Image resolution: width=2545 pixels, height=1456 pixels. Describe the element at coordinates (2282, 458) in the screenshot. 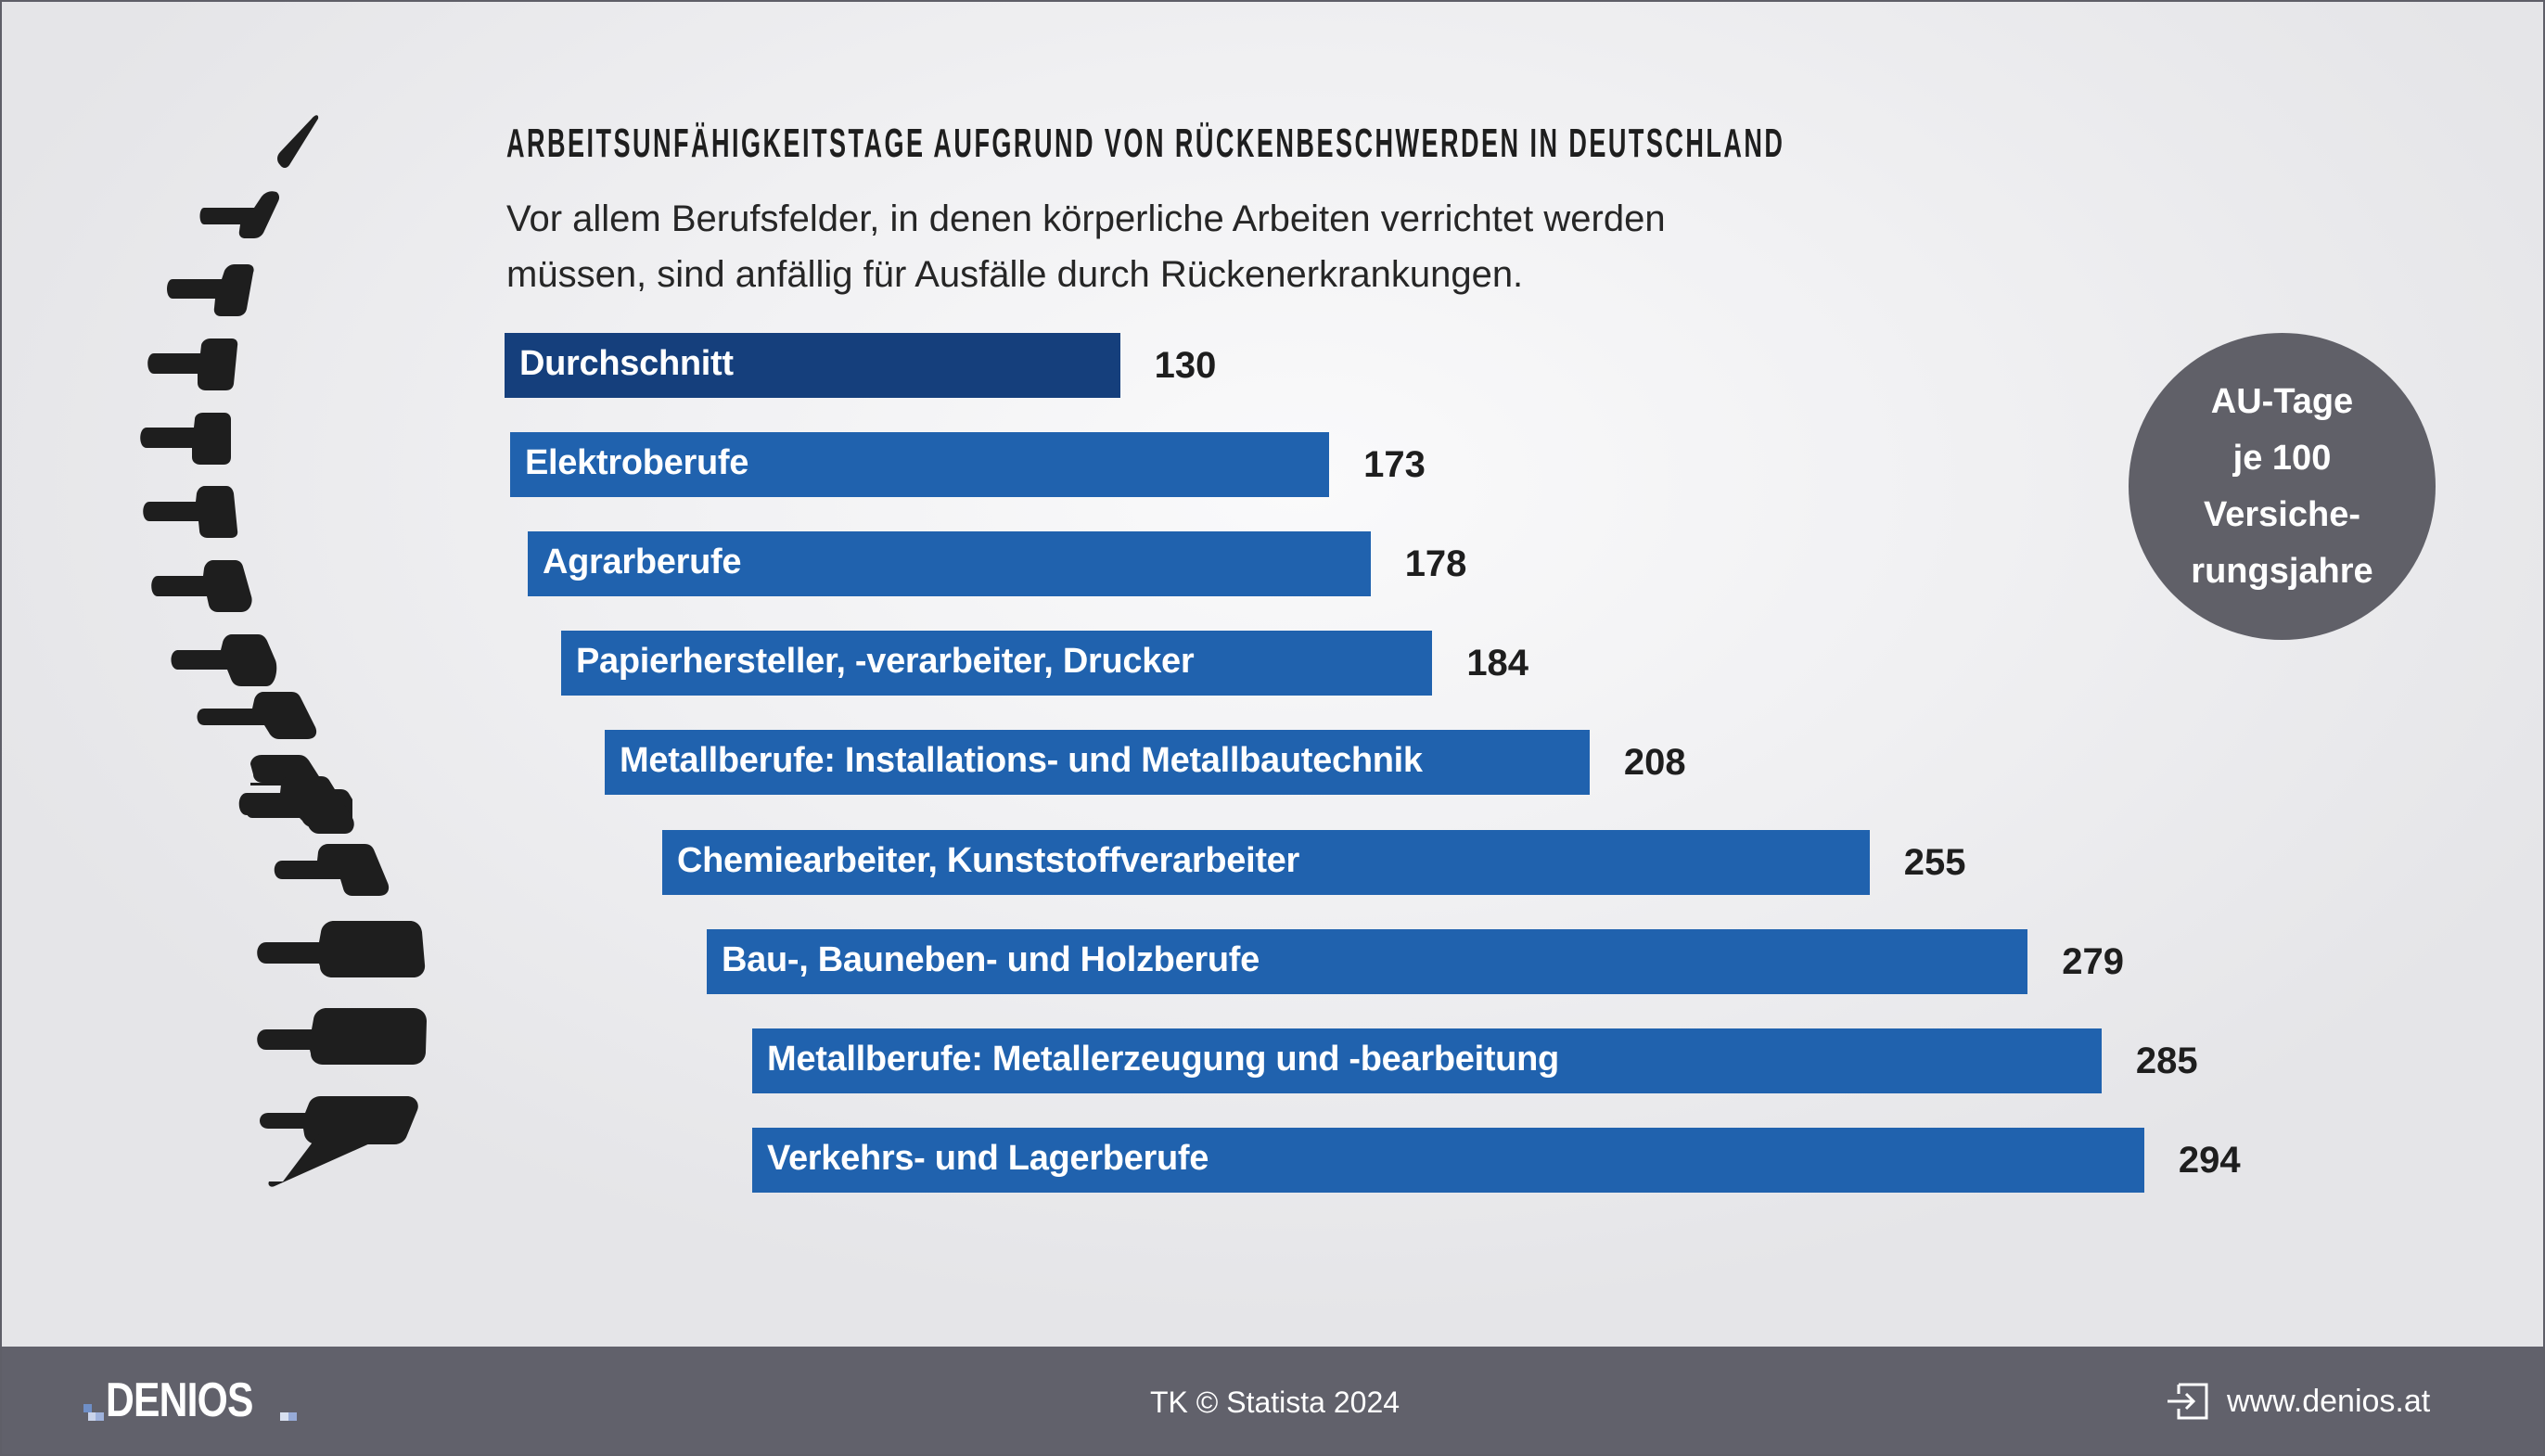

I see `unit-badge-line-2: je 100` at that location.